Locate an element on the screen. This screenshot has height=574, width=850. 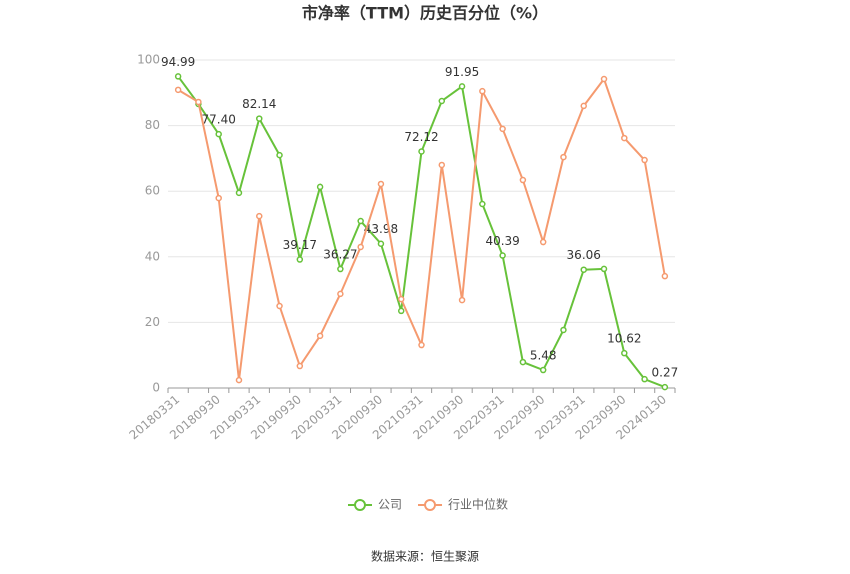
data-label: 36.27 is located at coordinates (340, 255).